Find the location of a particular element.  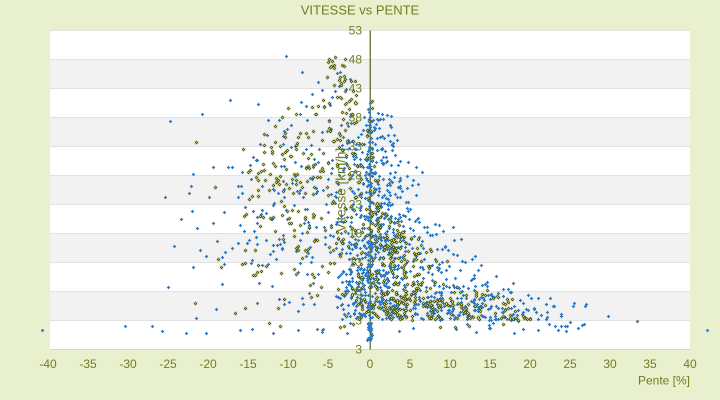

svg-text: 40 is located at coordinates (690, 364).